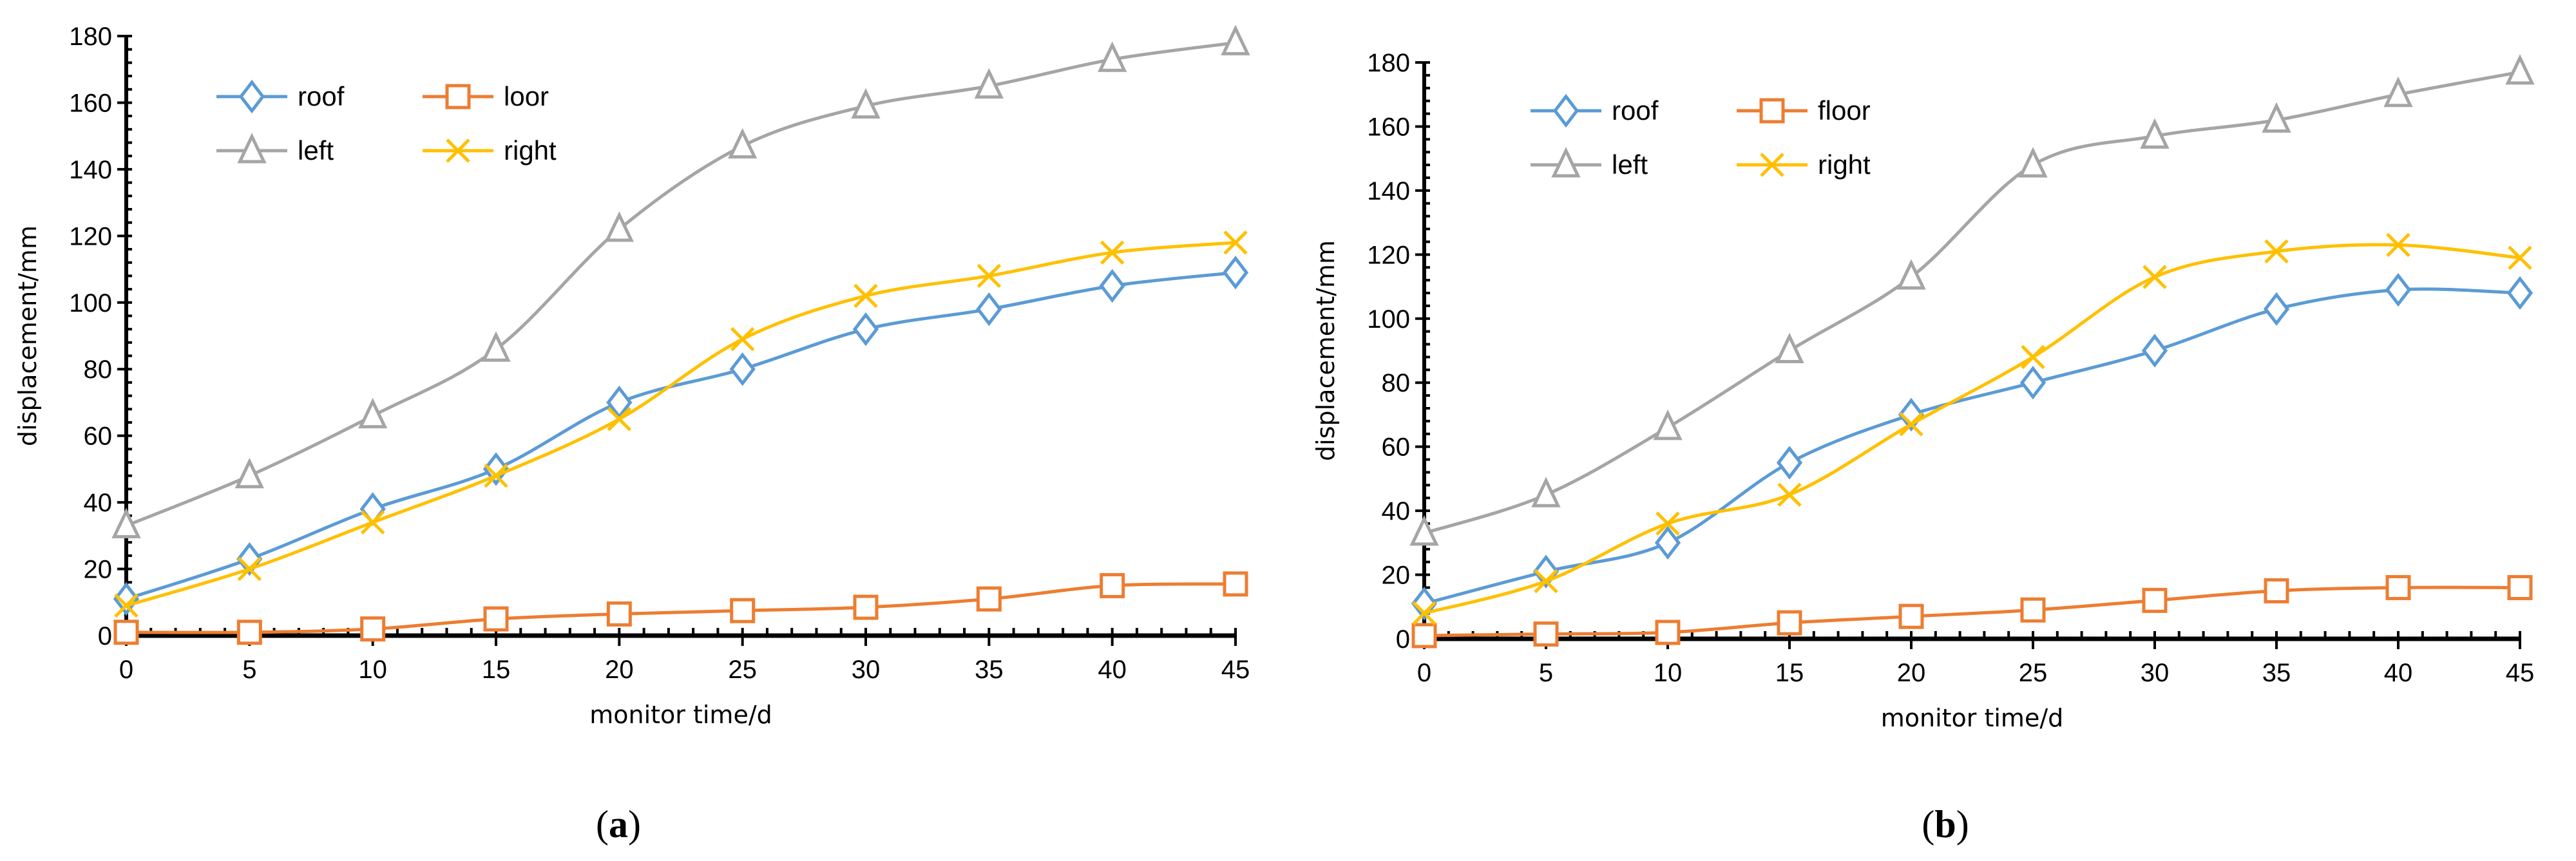  Describe the element at coordinates (105, 636) in the screenshot. I see `y-tick-label: 0` at that location.